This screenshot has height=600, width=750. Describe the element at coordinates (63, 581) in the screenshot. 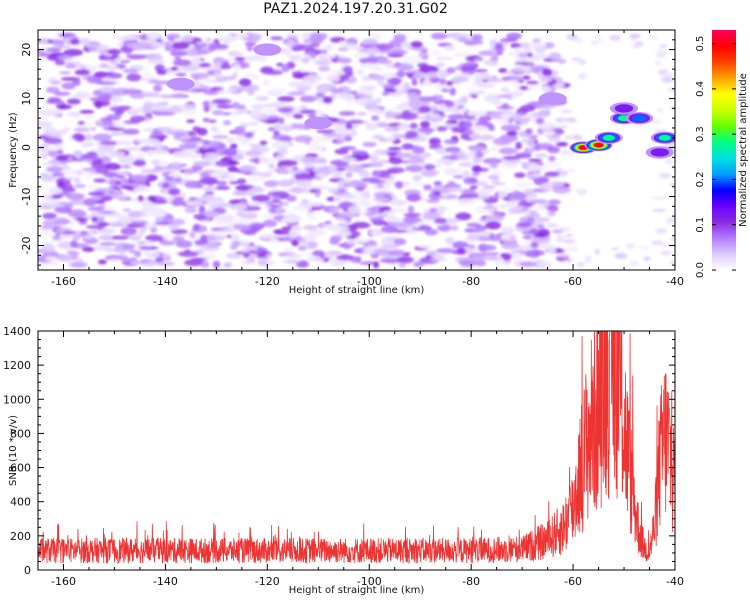

I see `snr-x-tick-label: -160` at that location.